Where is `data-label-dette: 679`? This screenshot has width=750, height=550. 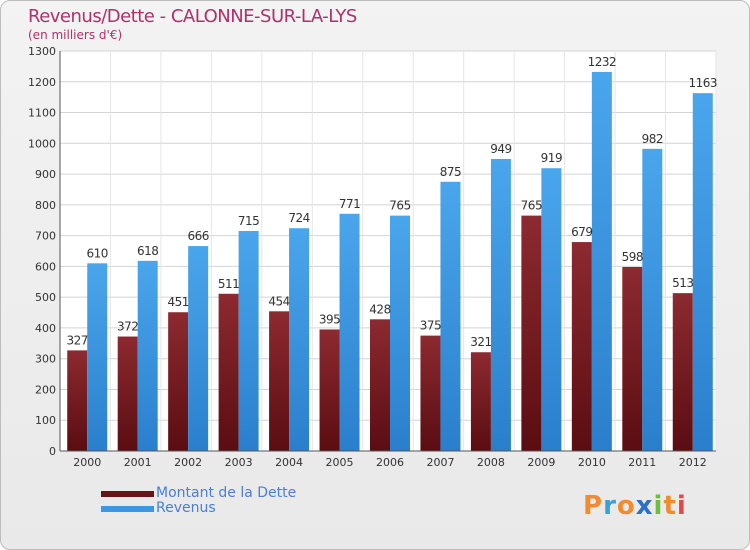 data-label-dette: 679 is located at coordinates (581, 232).